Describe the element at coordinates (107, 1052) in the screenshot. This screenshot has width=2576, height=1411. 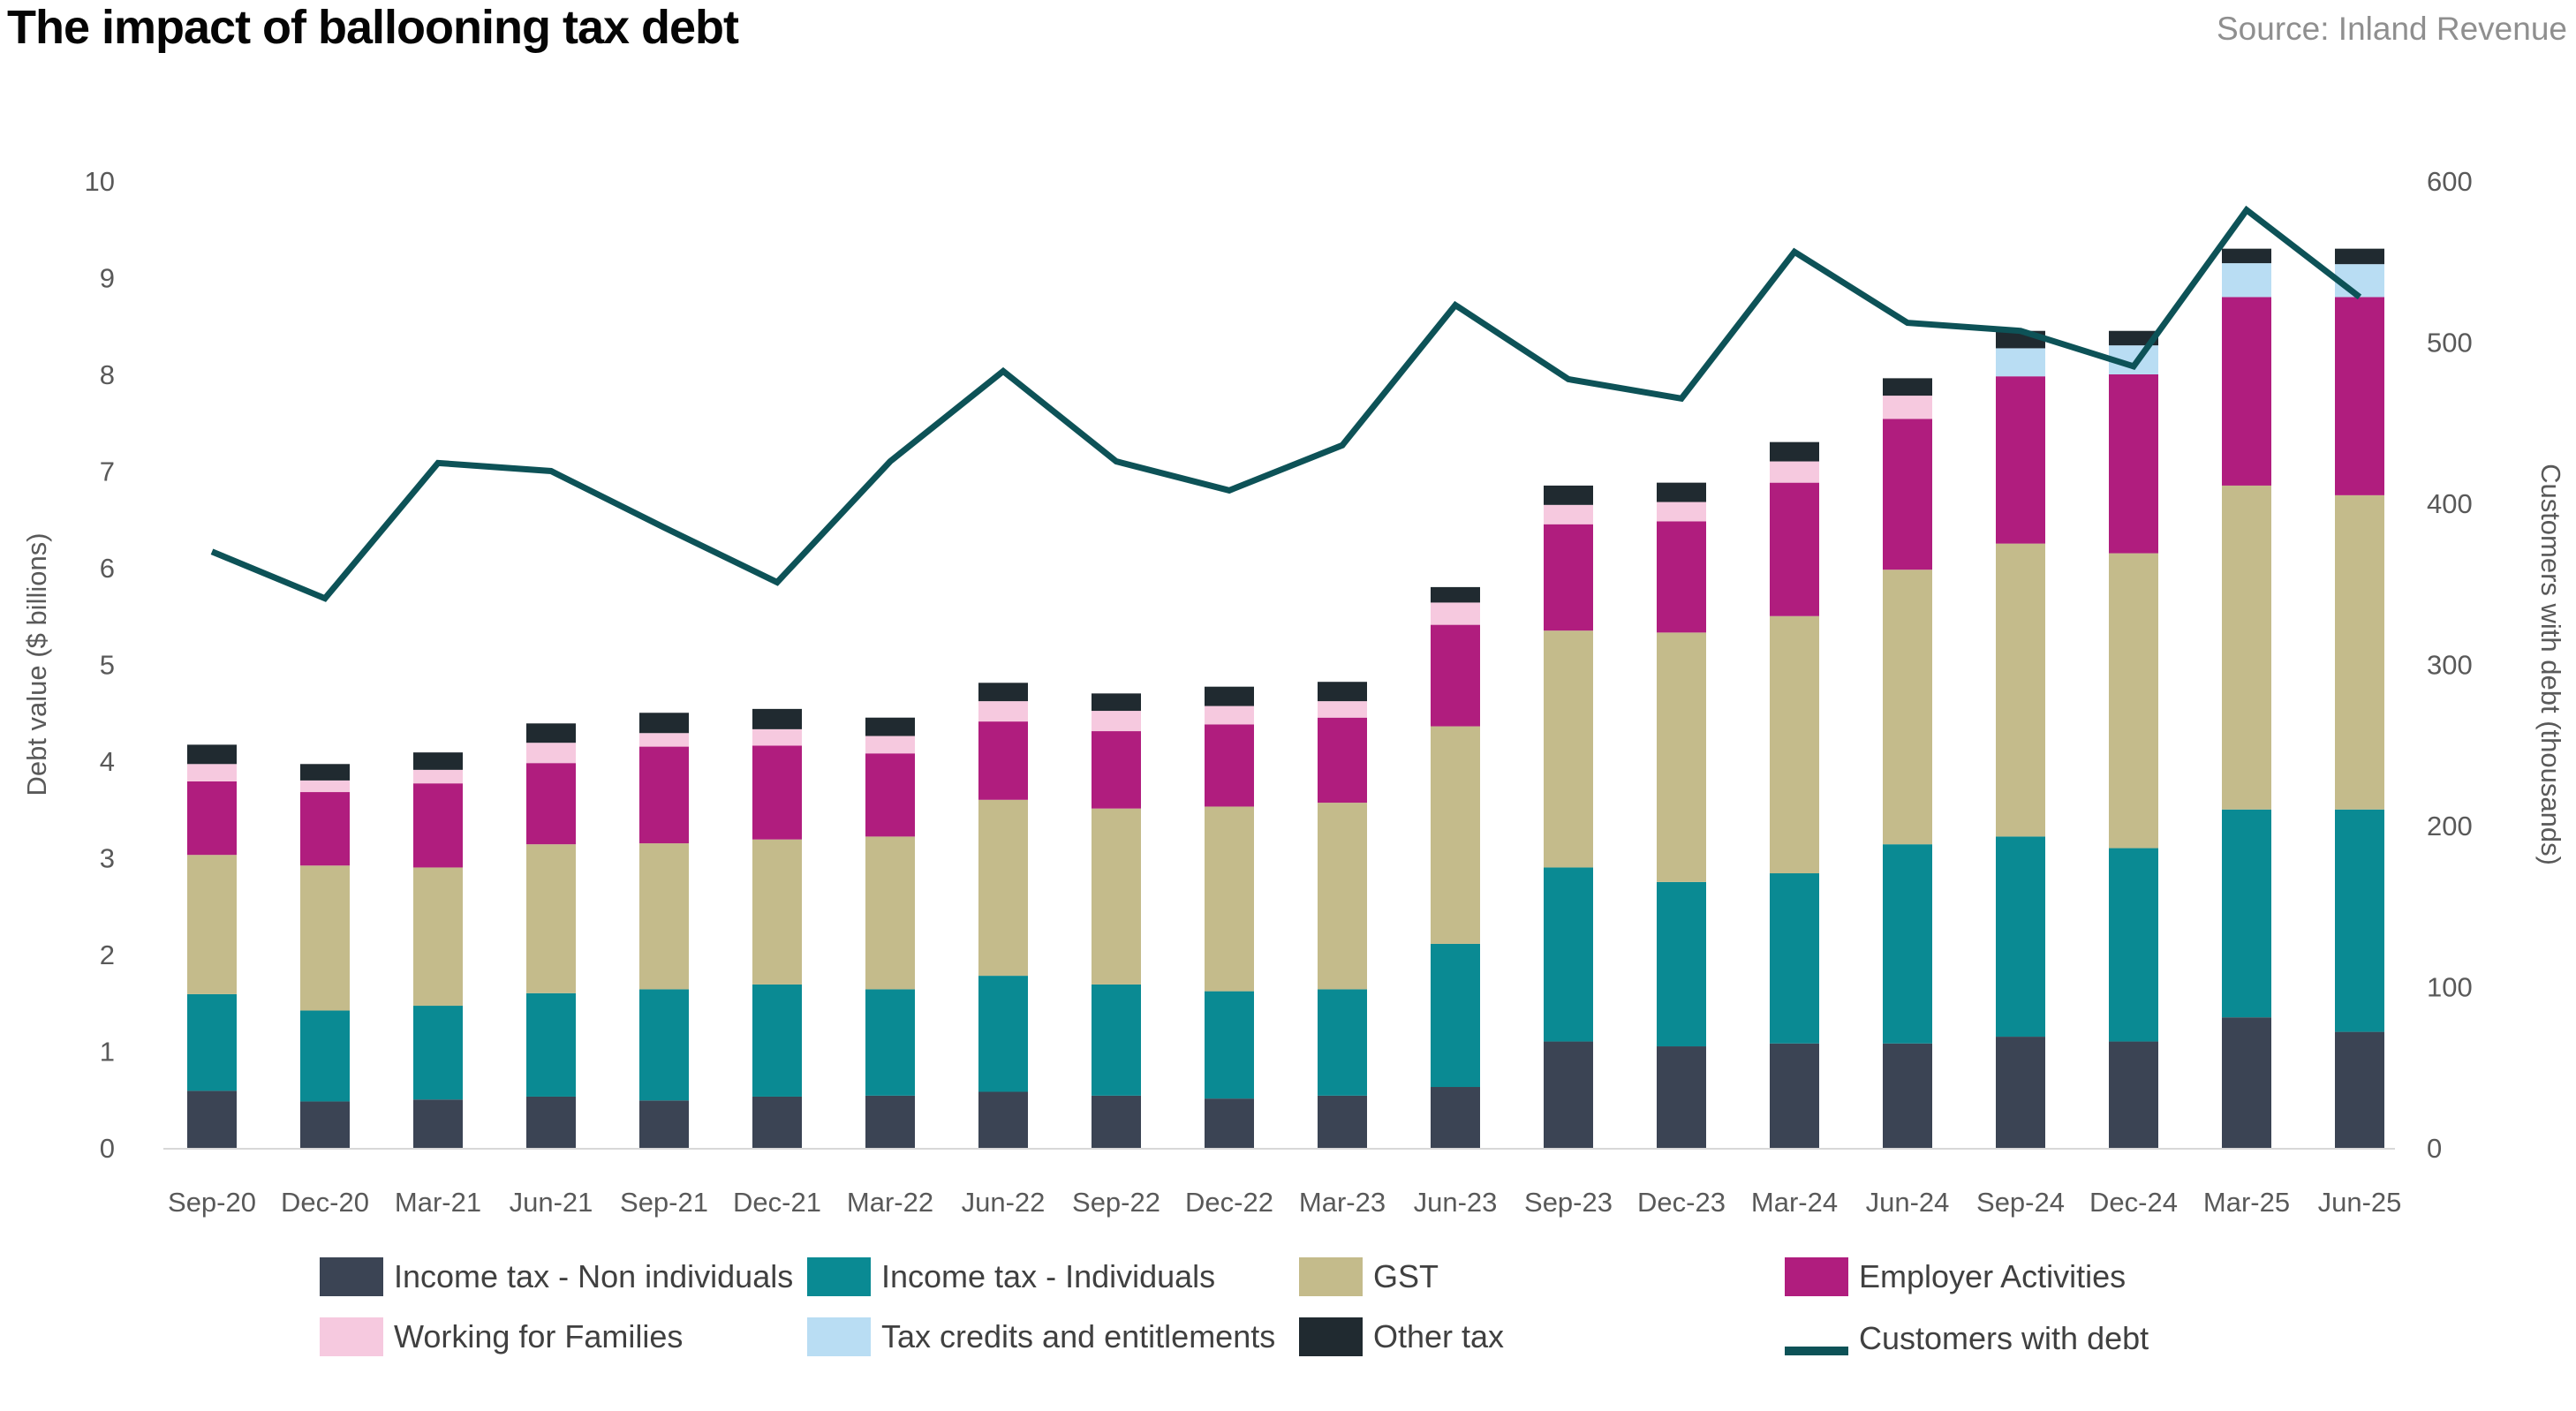
I see `left-axis-tick-label: 1` at that location.